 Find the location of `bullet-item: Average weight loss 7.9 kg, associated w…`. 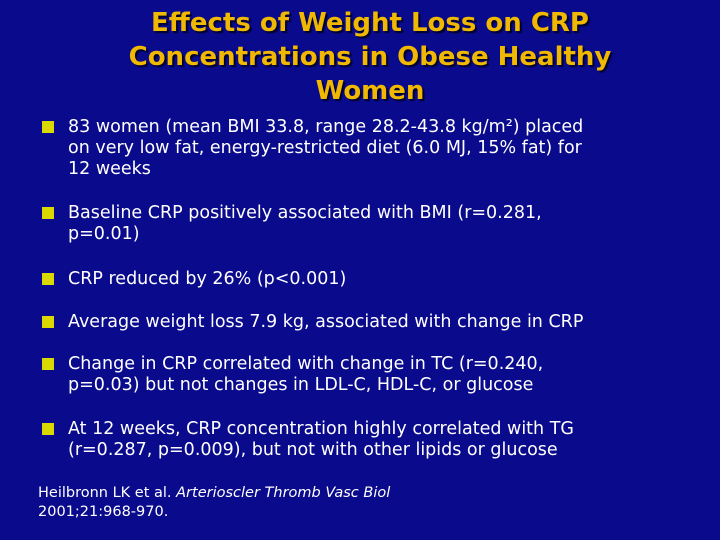

bullet-item: Average weight loss 7.9 kg, associated w… is located at coordinates (367, 322).